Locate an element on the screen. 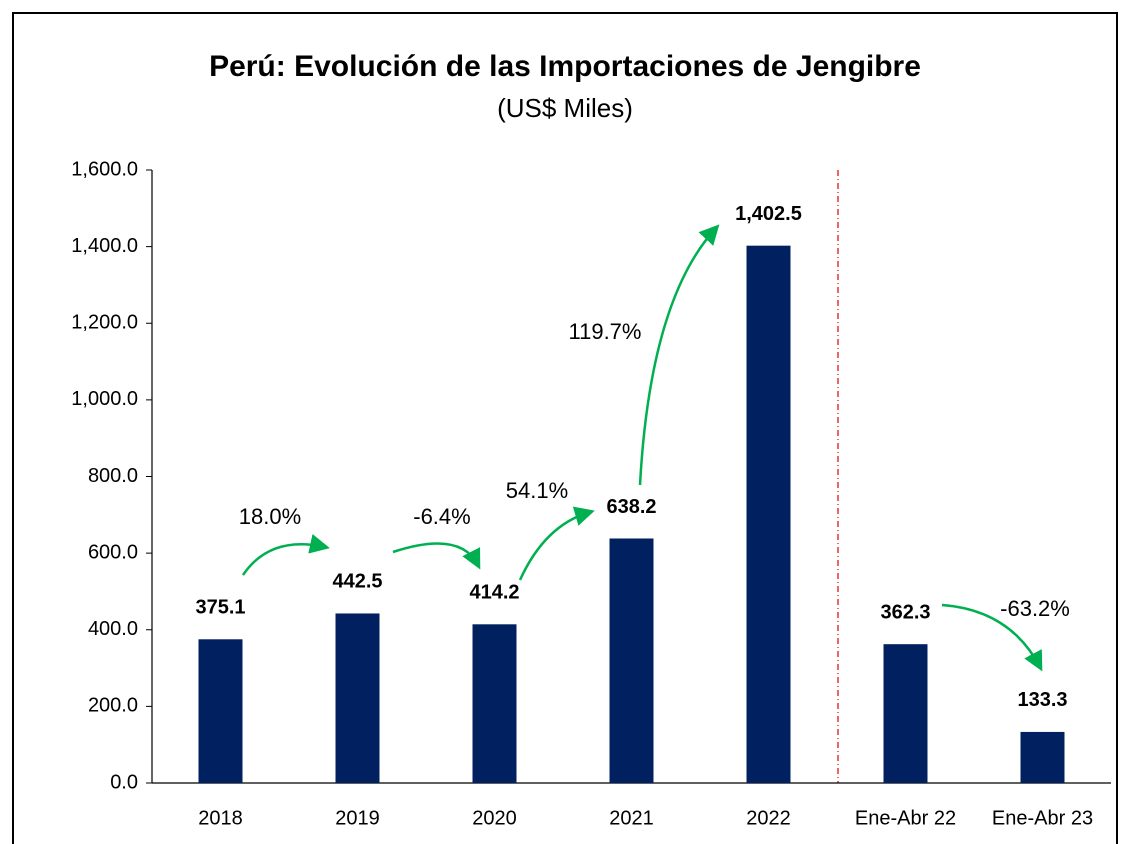 This screenshot has width=1131, height=844. data-label: 442.5 is located at coordinates (357, 582).